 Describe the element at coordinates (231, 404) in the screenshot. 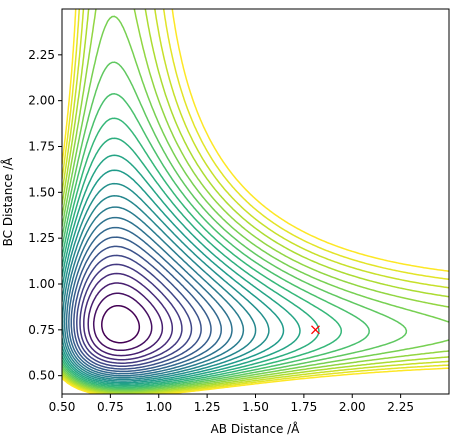

I see `x-axis-ticks: 0.50 0.75 1.00 1.25 1.50 1.75 2.00 2.25` at that location.